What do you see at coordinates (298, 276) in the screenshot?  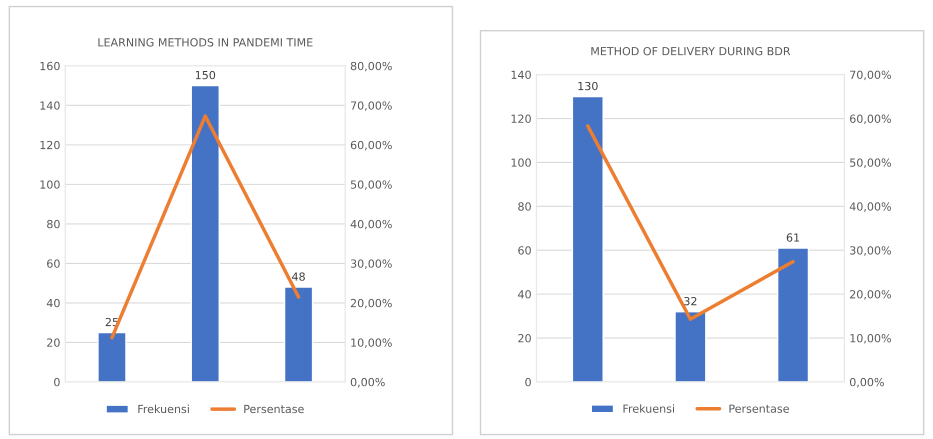 I see `data-label: 48` at bounding box center [298, 276].